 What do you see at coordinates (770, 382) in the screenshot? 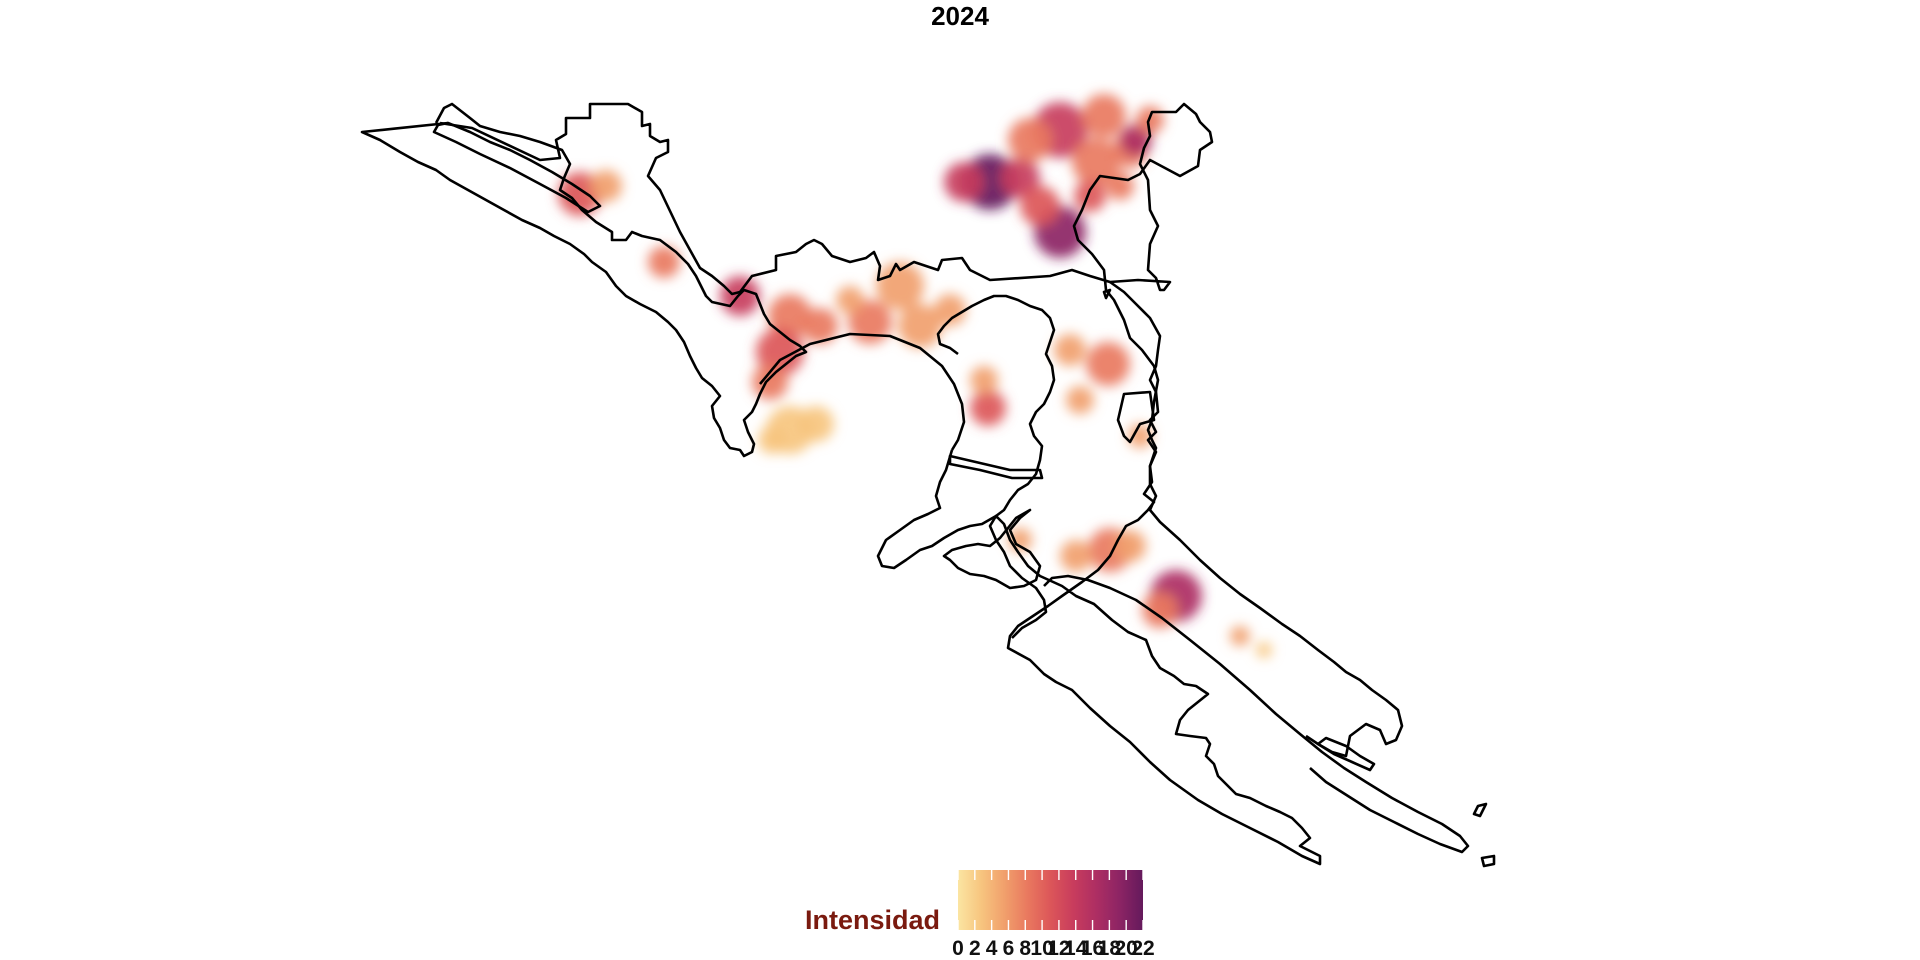
I see `heat-cell-west-south` at bounding box center [770, 382].